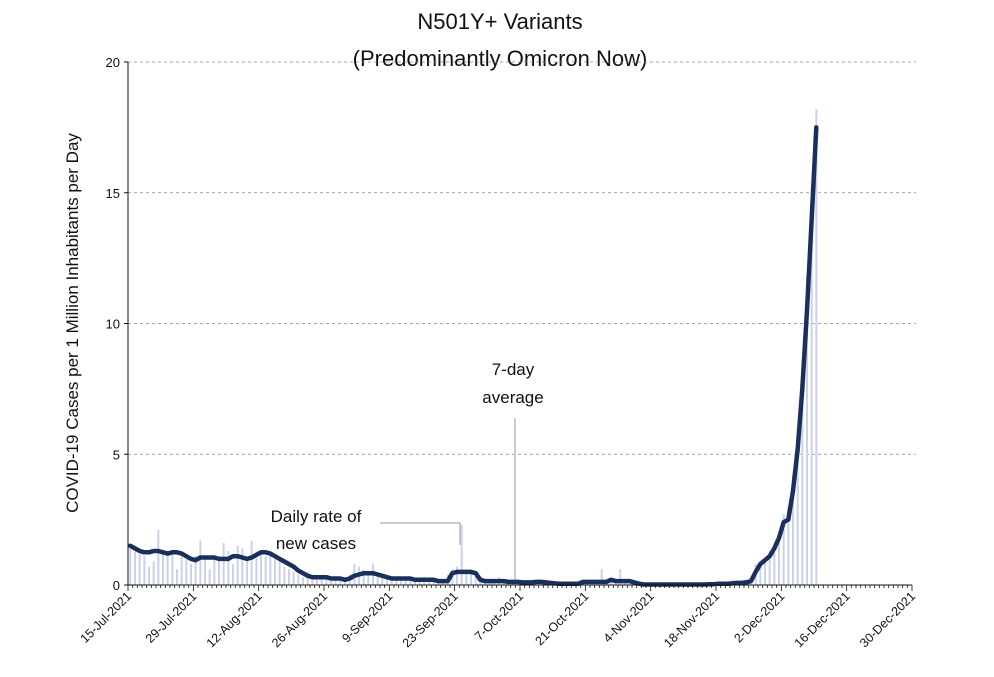 This screenshot has height=677, width=994. What do you see at coordinates (499, 616) in the screenshot?
I see `x-tick-label: 7-Oct-2021` at bounding box center [499, 616].